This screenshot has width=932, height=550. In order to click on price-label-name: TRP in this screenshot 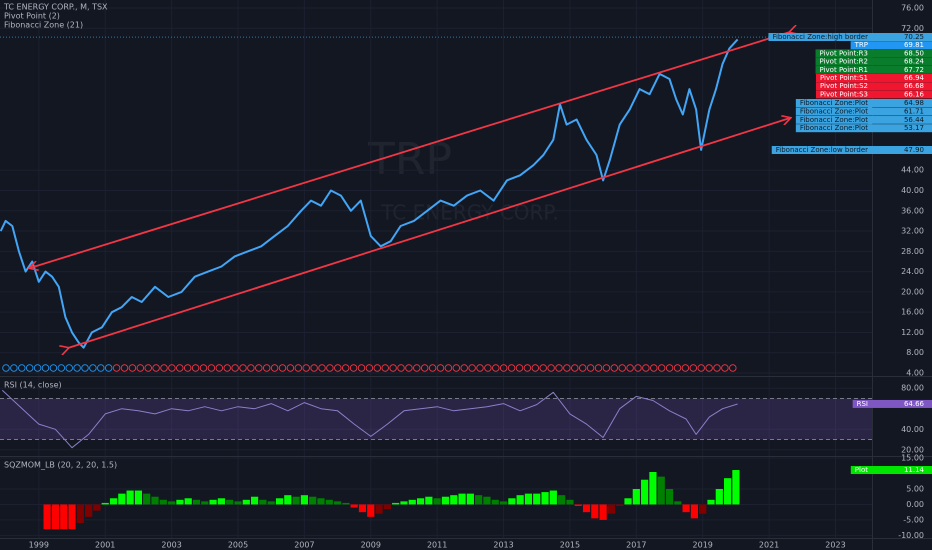, I will do `click(861, 45)`.